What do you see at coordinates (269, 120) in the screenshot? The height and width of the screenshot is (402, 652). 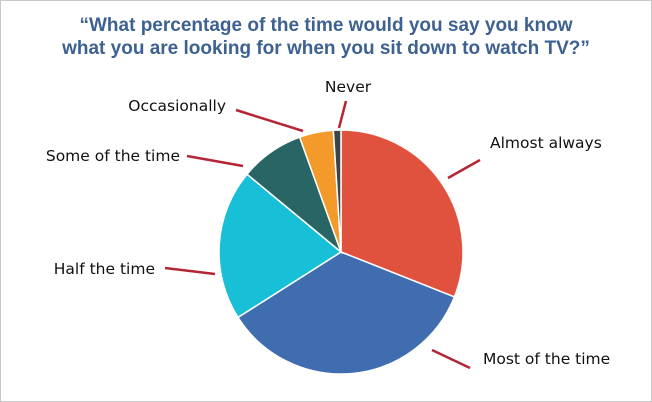 I see `leader-line-occasionally` at bounding box center [269, 120].